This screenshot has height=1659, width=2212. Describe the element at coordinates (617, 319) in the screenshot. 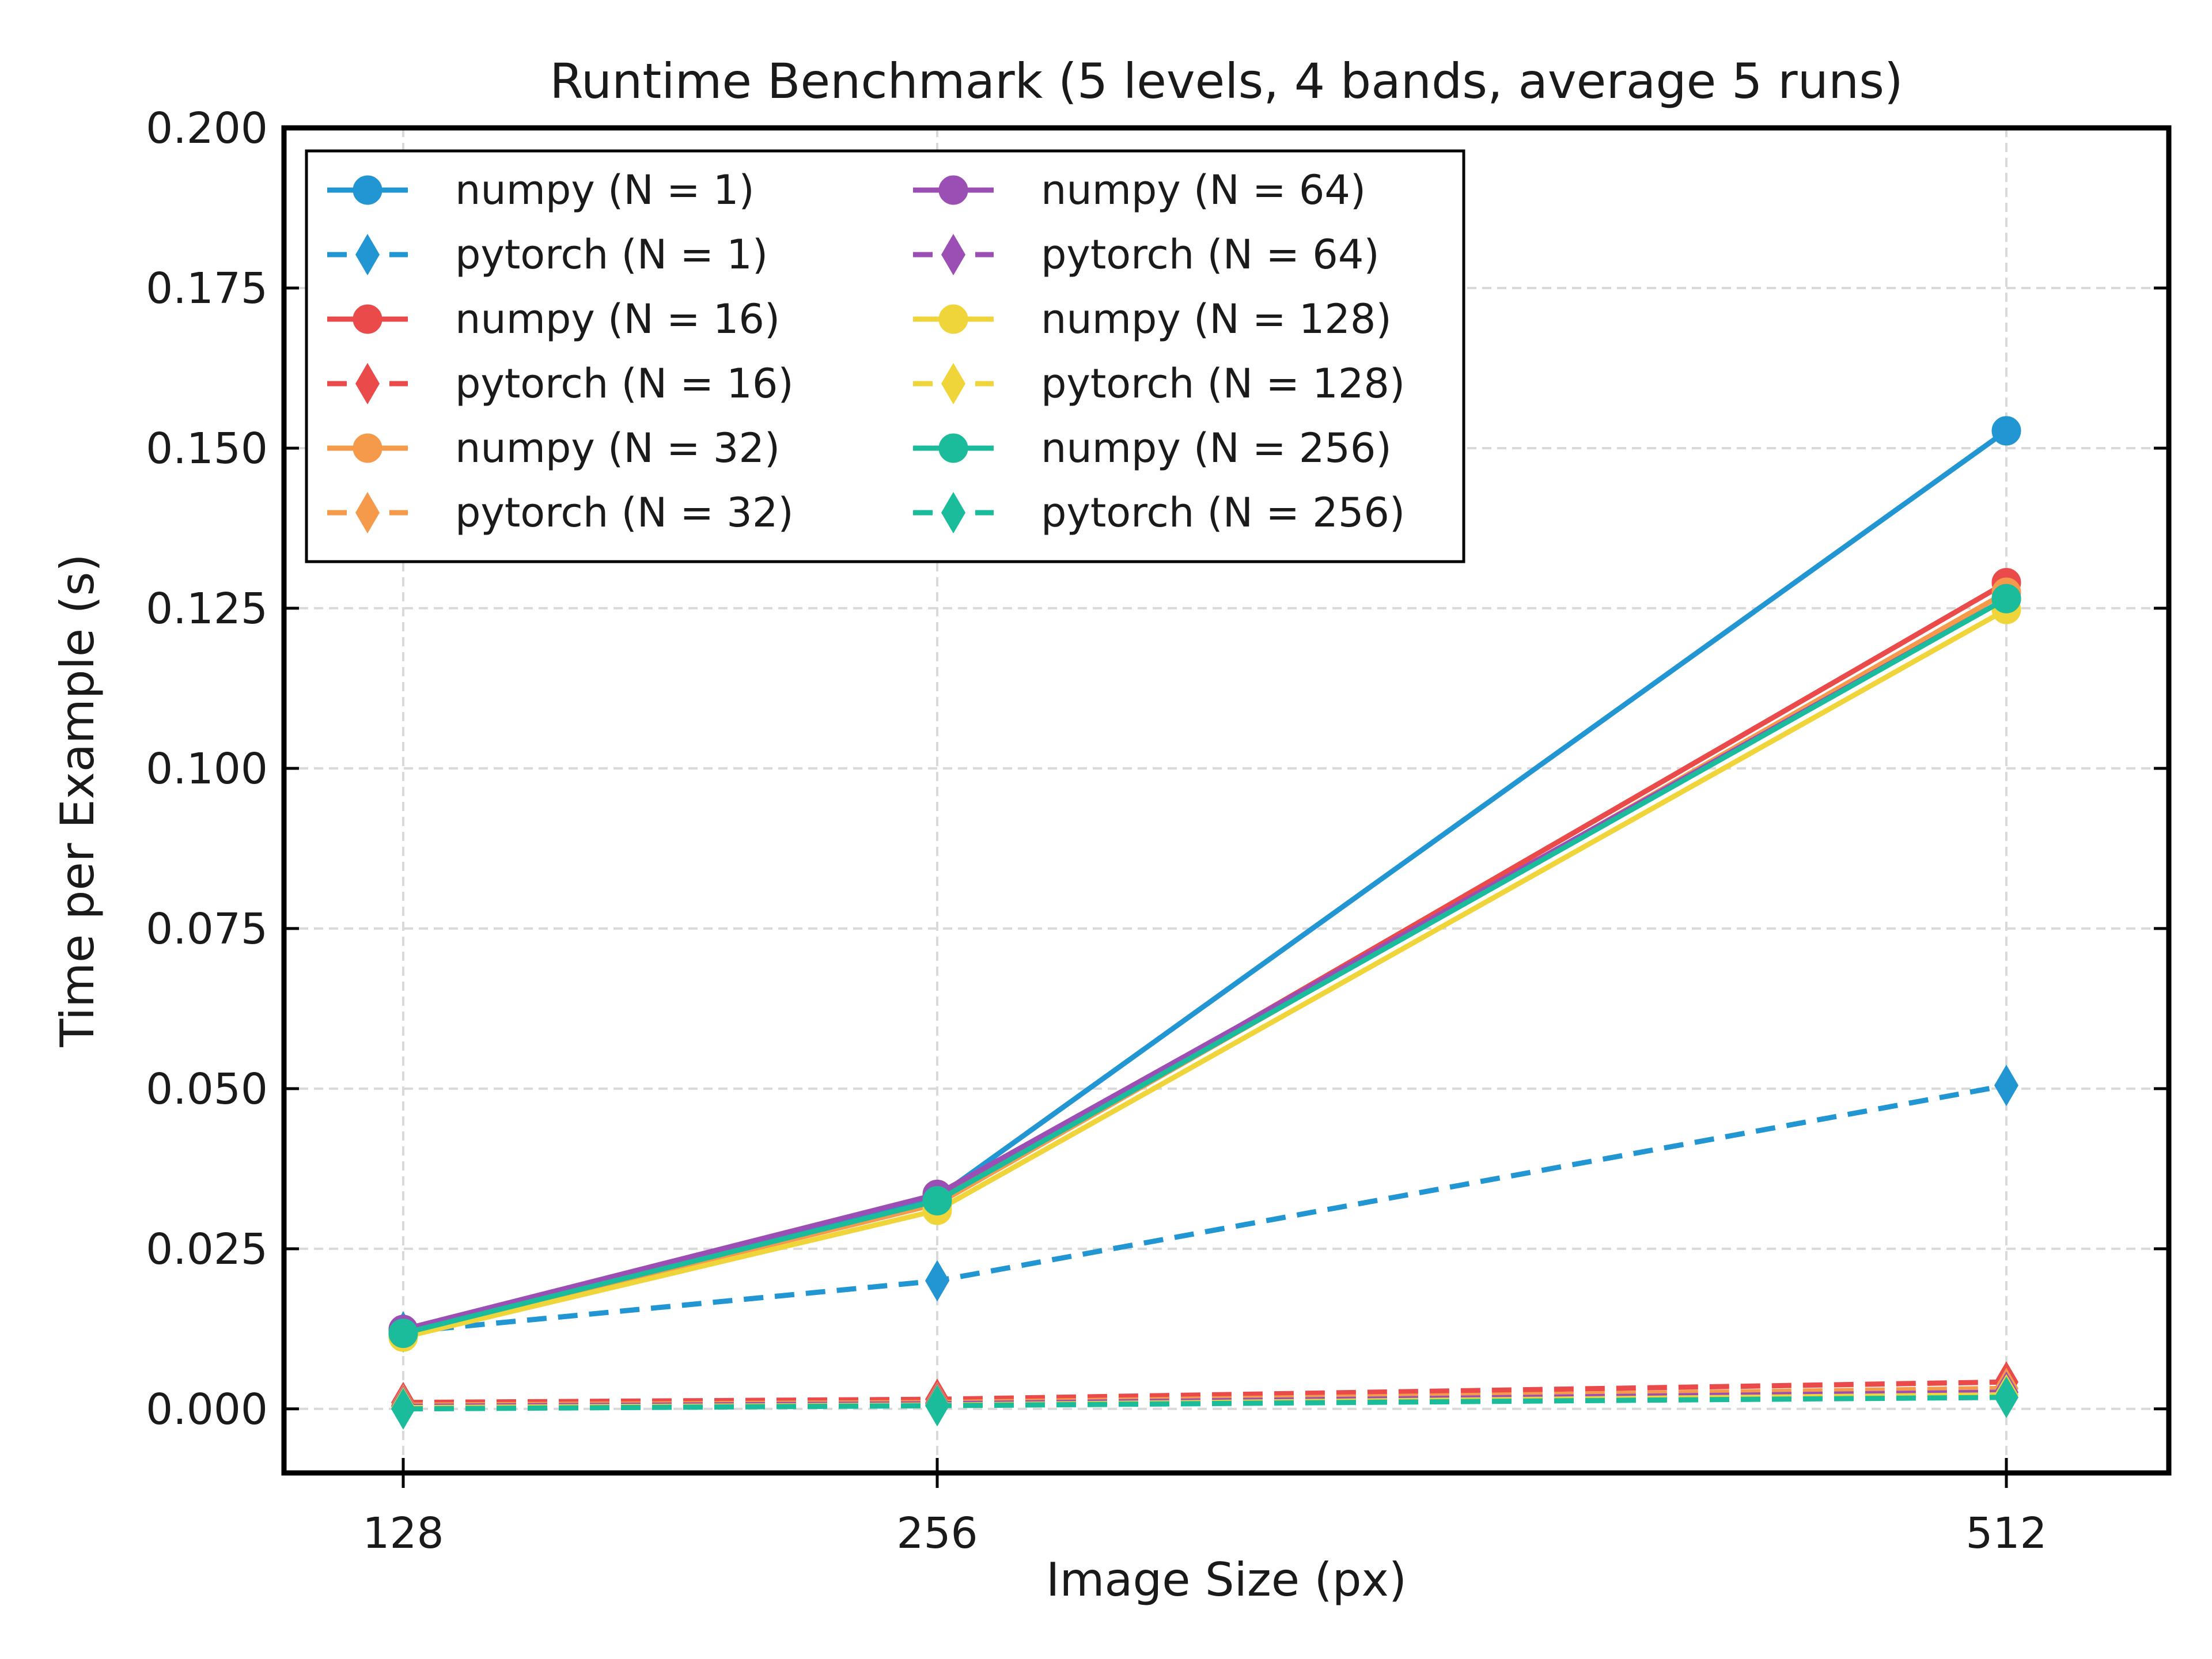

I see `legend-label: numpy (N = 16)` at that location.